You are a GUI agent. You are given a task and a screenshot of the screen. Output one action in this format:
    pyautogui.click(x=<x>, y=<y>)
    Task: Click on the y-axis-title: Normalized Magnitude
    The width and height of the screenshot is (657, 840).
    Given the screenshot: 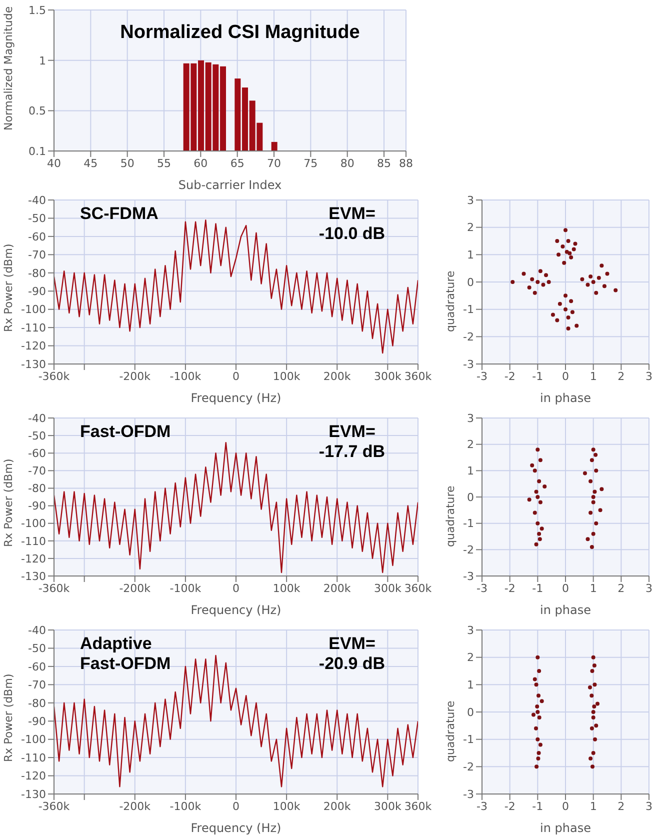 What is the action you would take?
    pyautogui.click(x=8, y=68)
    